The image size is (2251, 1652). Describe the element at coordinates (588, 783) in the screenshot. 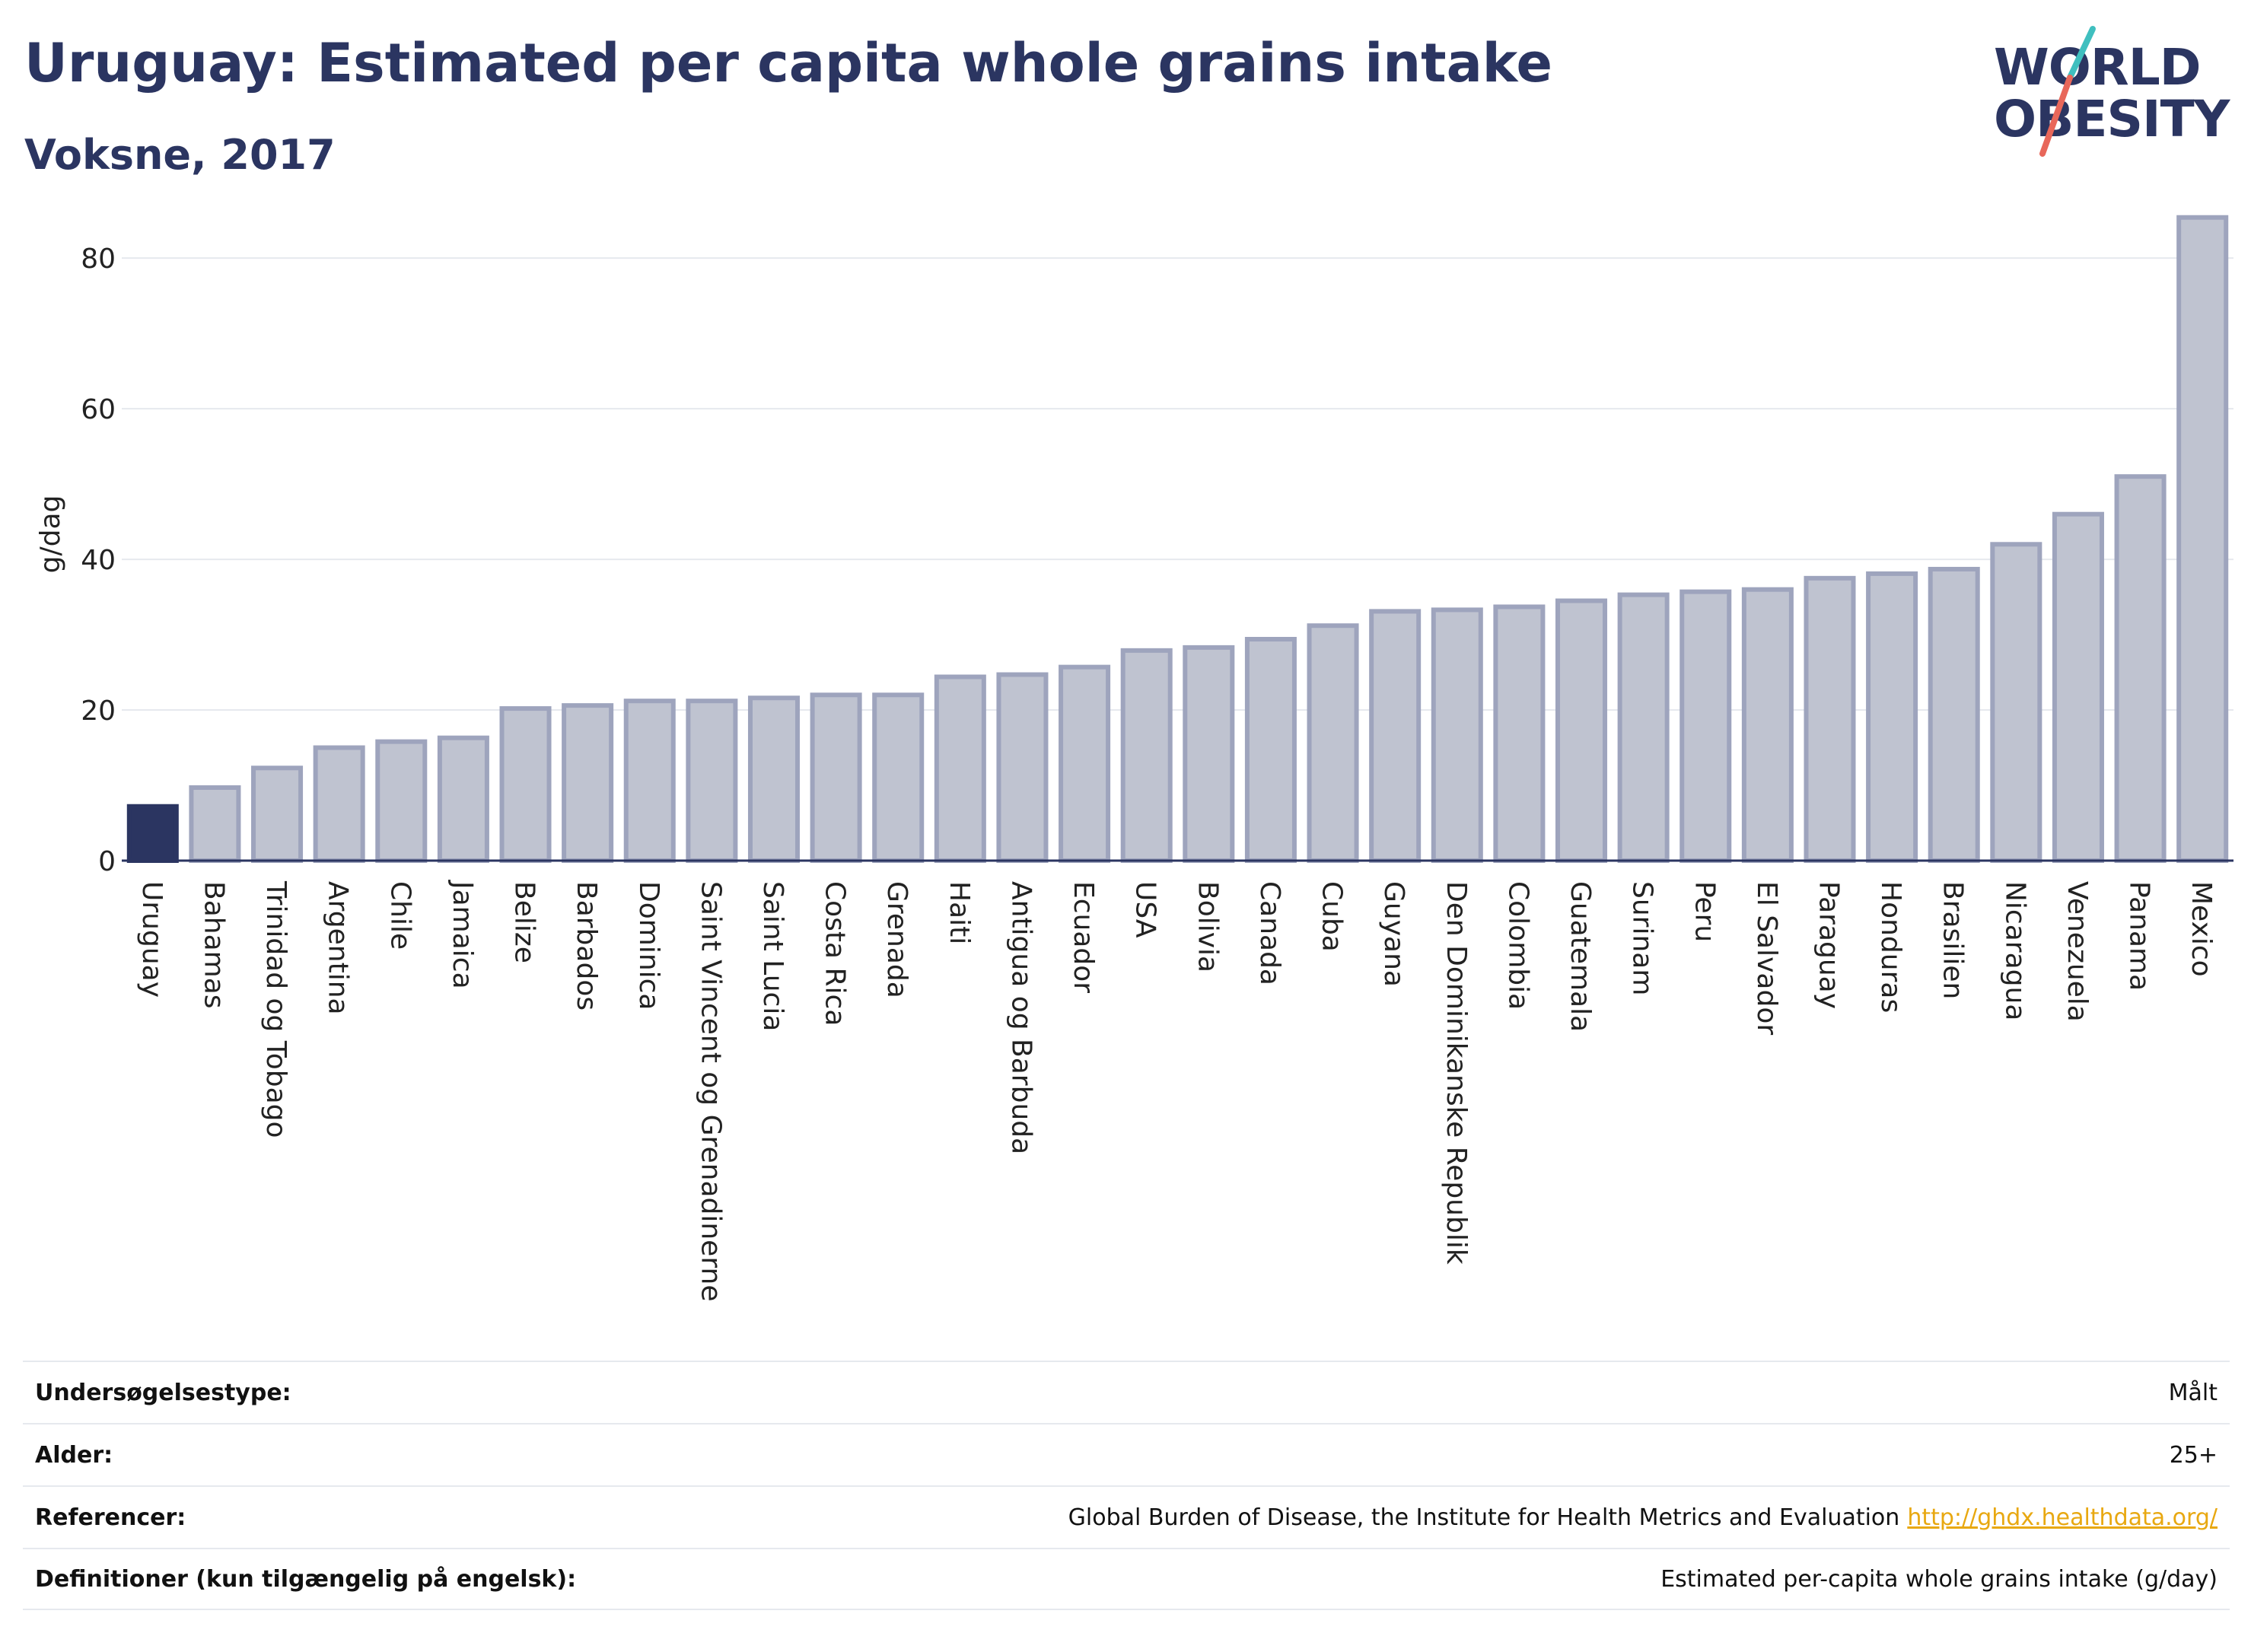

I see `bar-barbados` at that location.